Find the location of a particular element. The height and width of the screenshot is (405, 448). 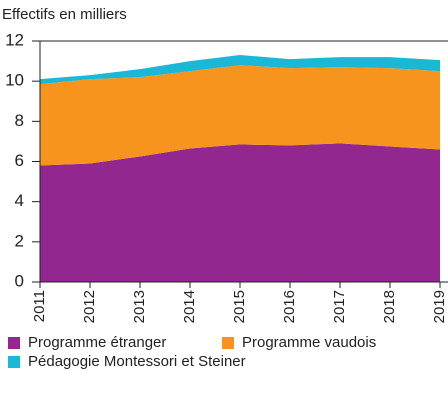

x-tick-label: 2014 is located at coordinates (189, 306).